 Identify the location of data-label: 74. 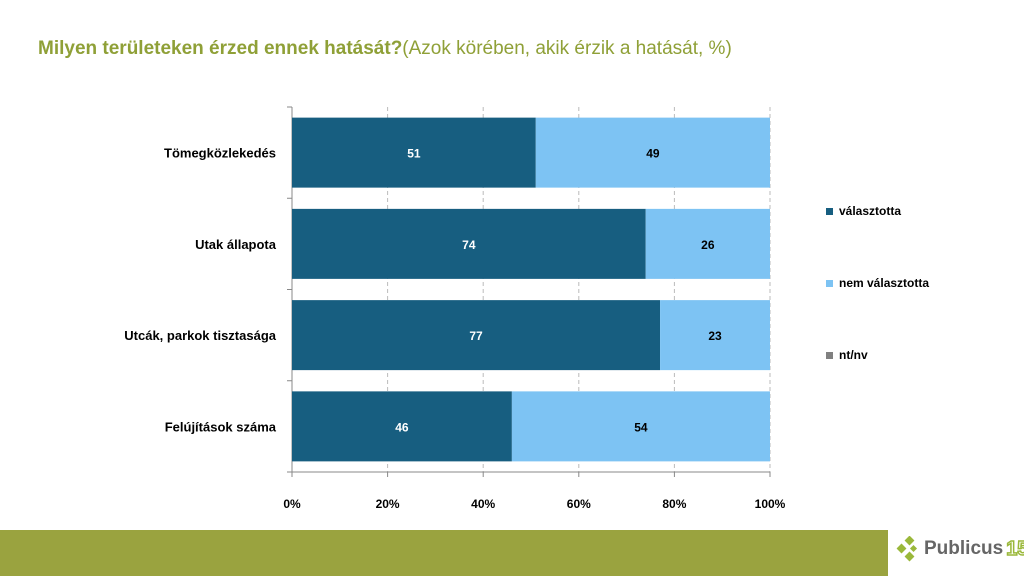
(469, 245).